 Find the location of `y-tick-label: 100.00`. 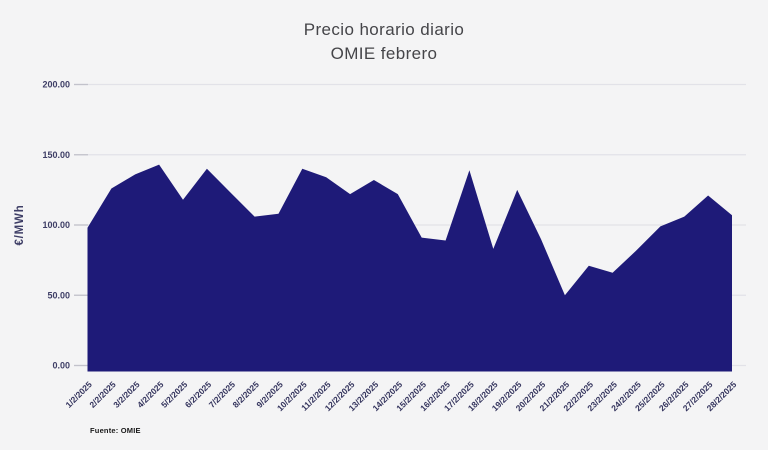

y-tick-label: 100.00 is located at coordinates (56, 225).